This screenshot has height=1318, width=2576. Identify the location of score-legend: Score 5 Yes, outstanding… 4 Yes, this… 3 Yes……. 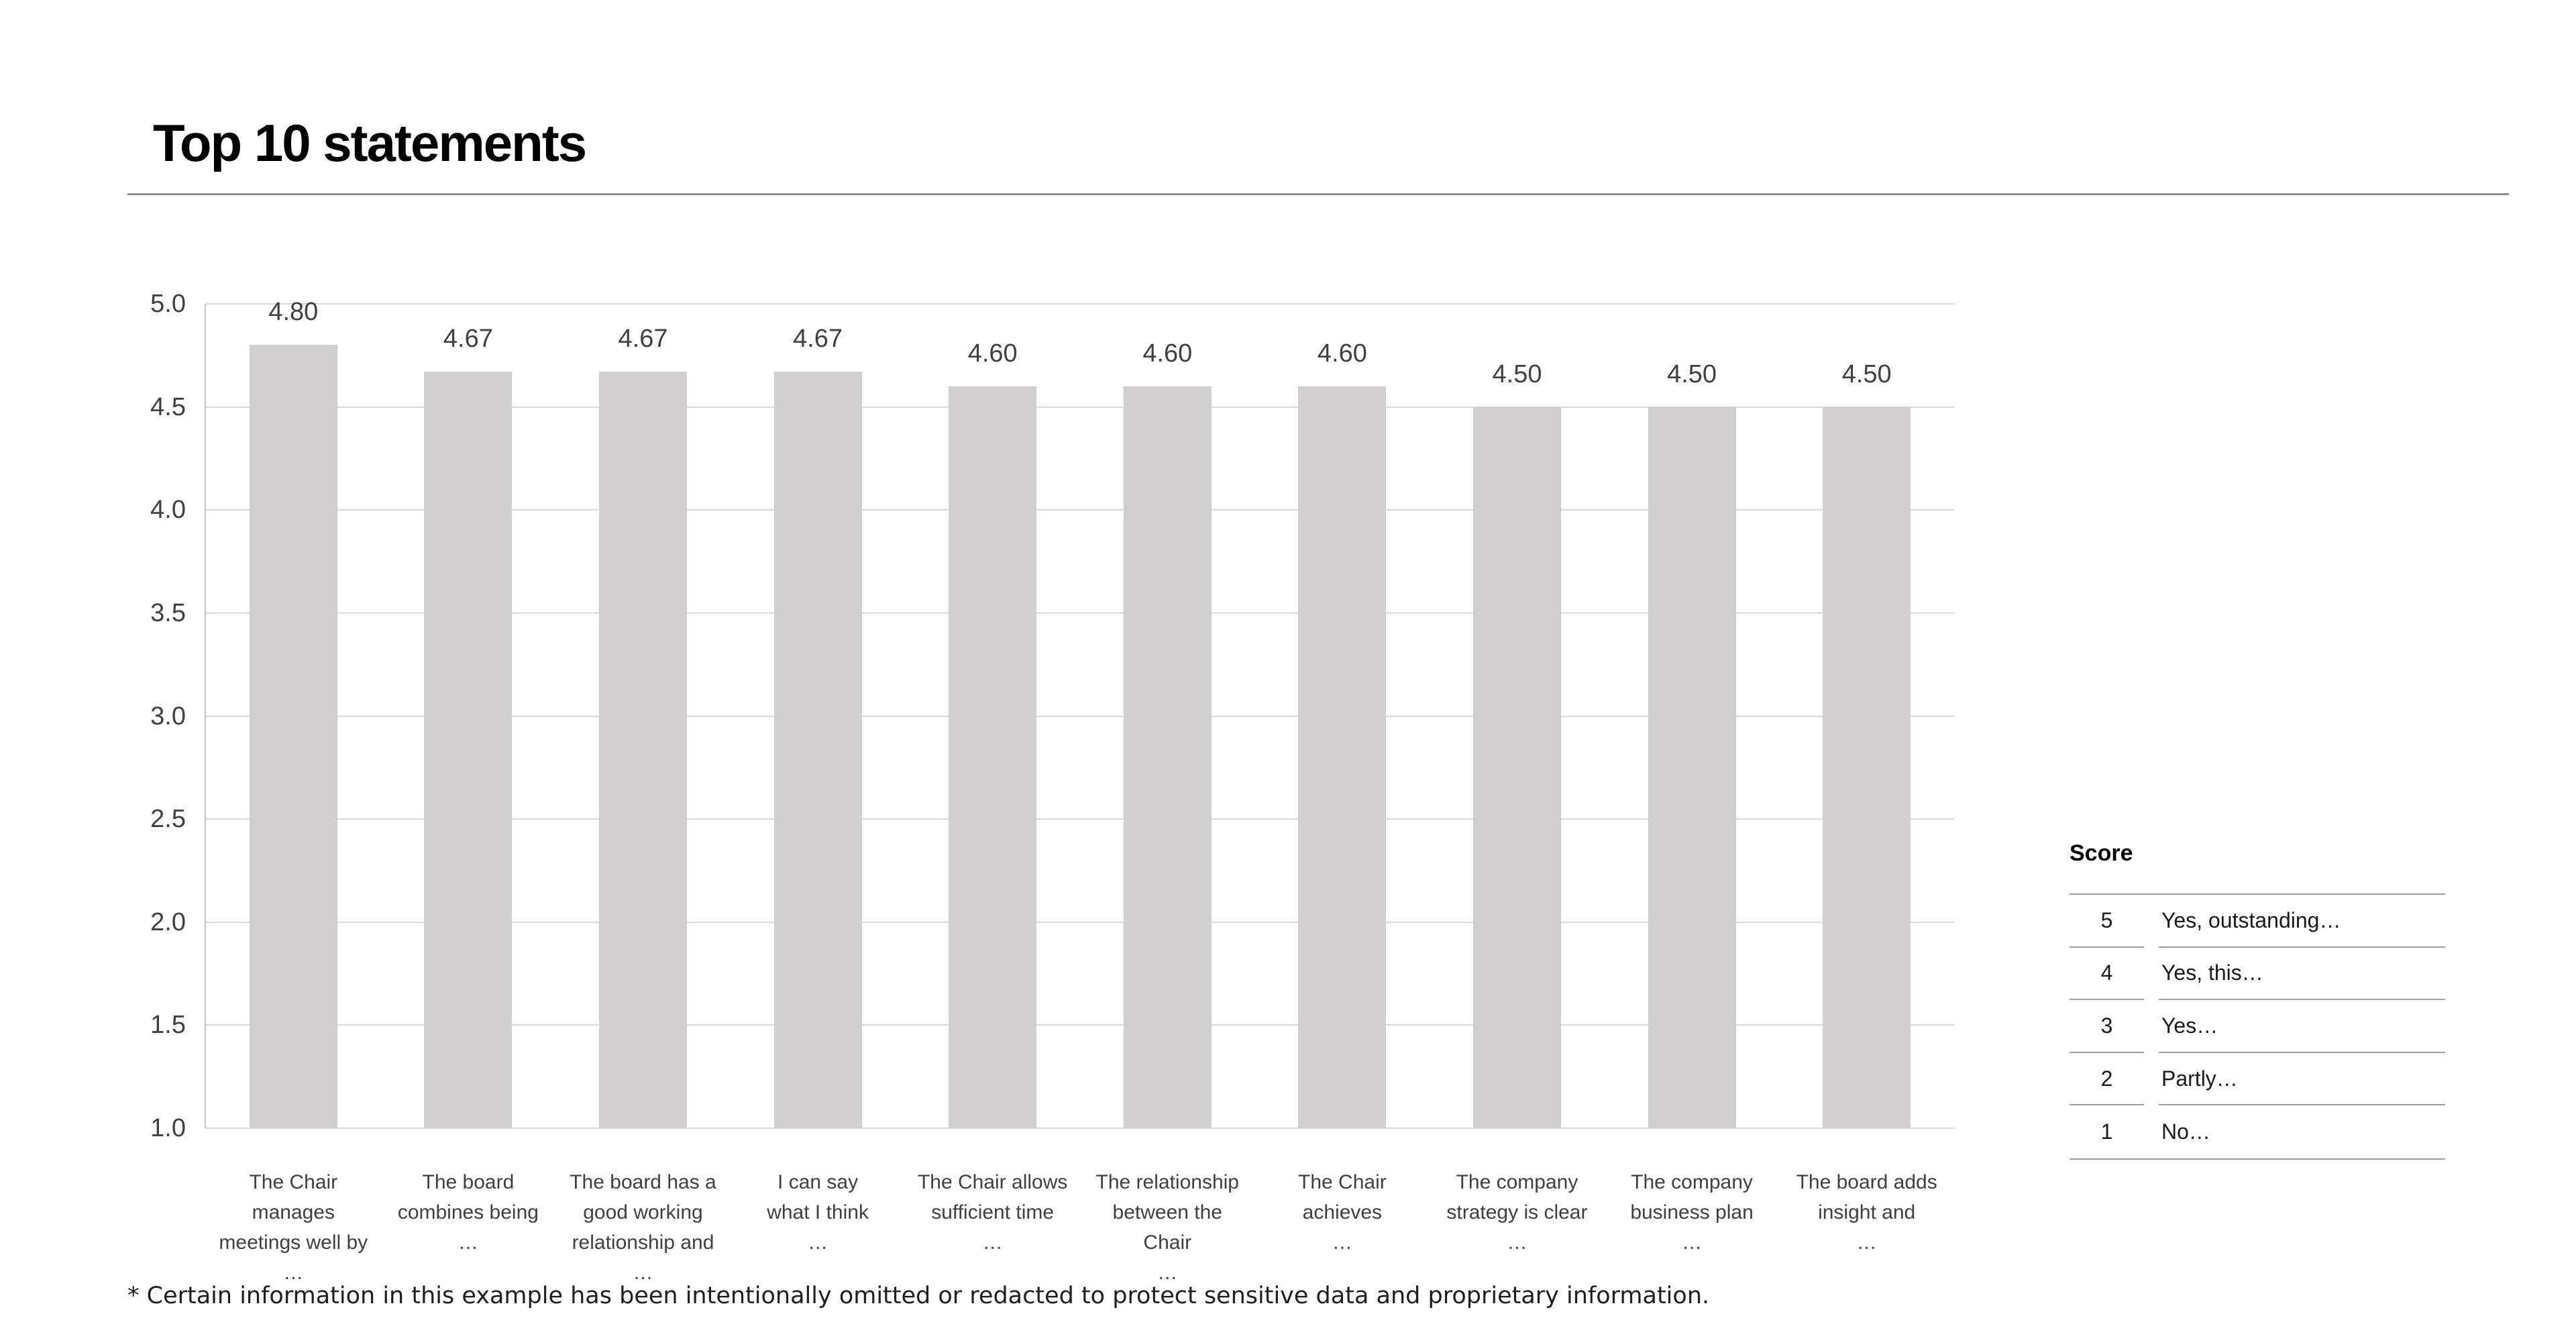
(2257, 1000).